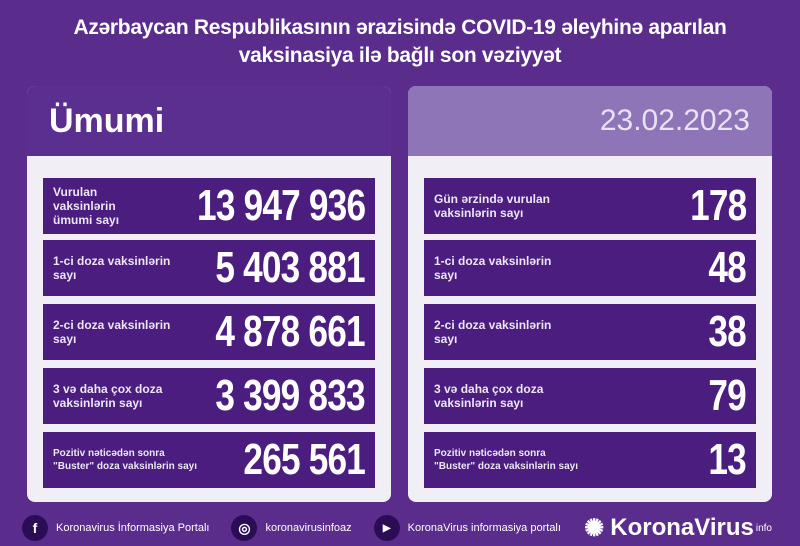  What do you see at coordinates (244, 528) in the screenshot?
I see `instagram-icon: ◎` at bounding box center [244, 528].